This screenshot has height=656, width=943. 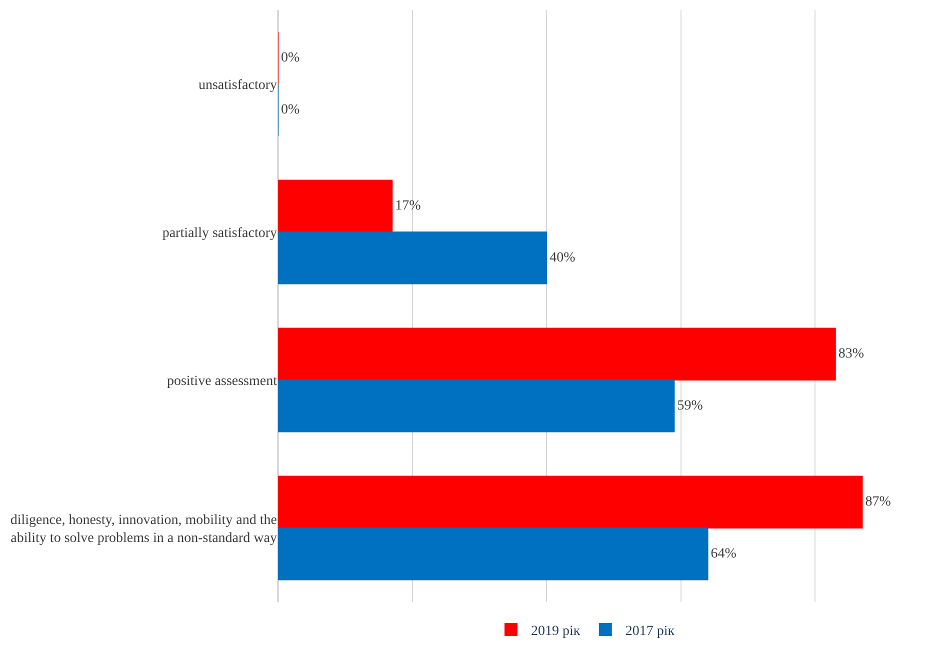 I want to click on y-tick-label: partially satisfactory, so click(x=219, y=233).